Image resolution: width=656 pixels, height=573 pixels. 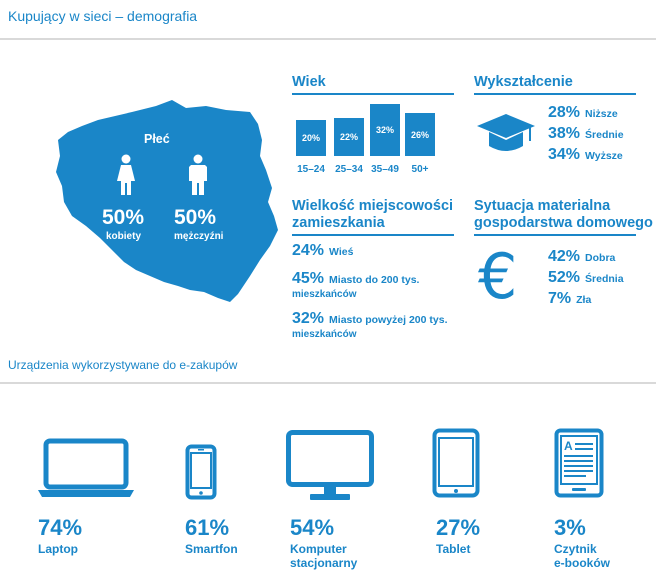 I want to click on poland-map: Płeć 50% kobiety 50% mężczyźni, so click(x=170, y=202).